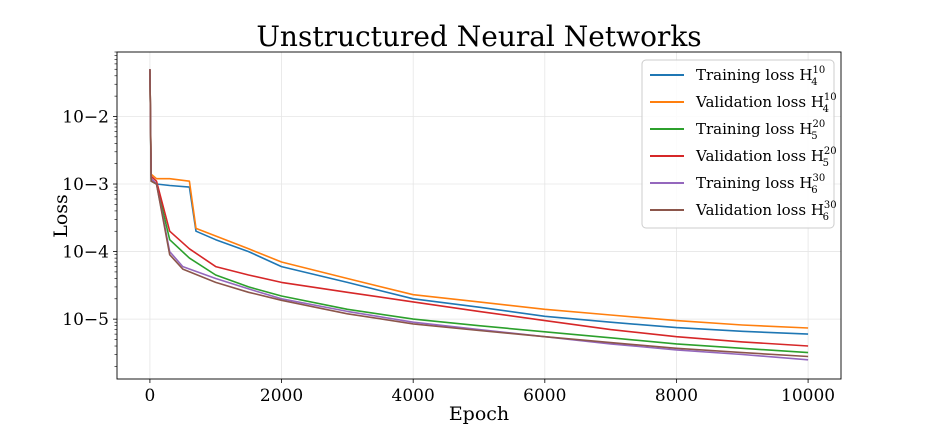  I want to click on y-tick-label: 10−3, so click(85, 185).